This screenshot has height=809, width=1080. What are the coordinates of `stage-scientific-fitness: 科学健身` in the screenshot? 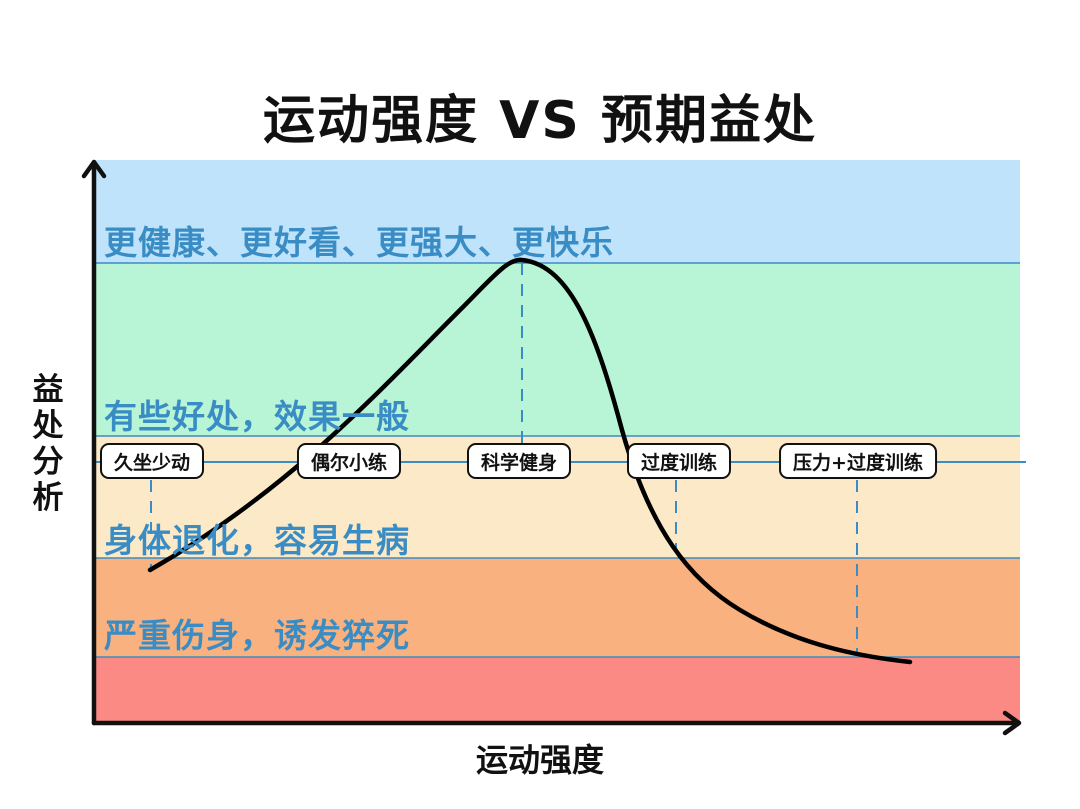 It's located at (519, 461).